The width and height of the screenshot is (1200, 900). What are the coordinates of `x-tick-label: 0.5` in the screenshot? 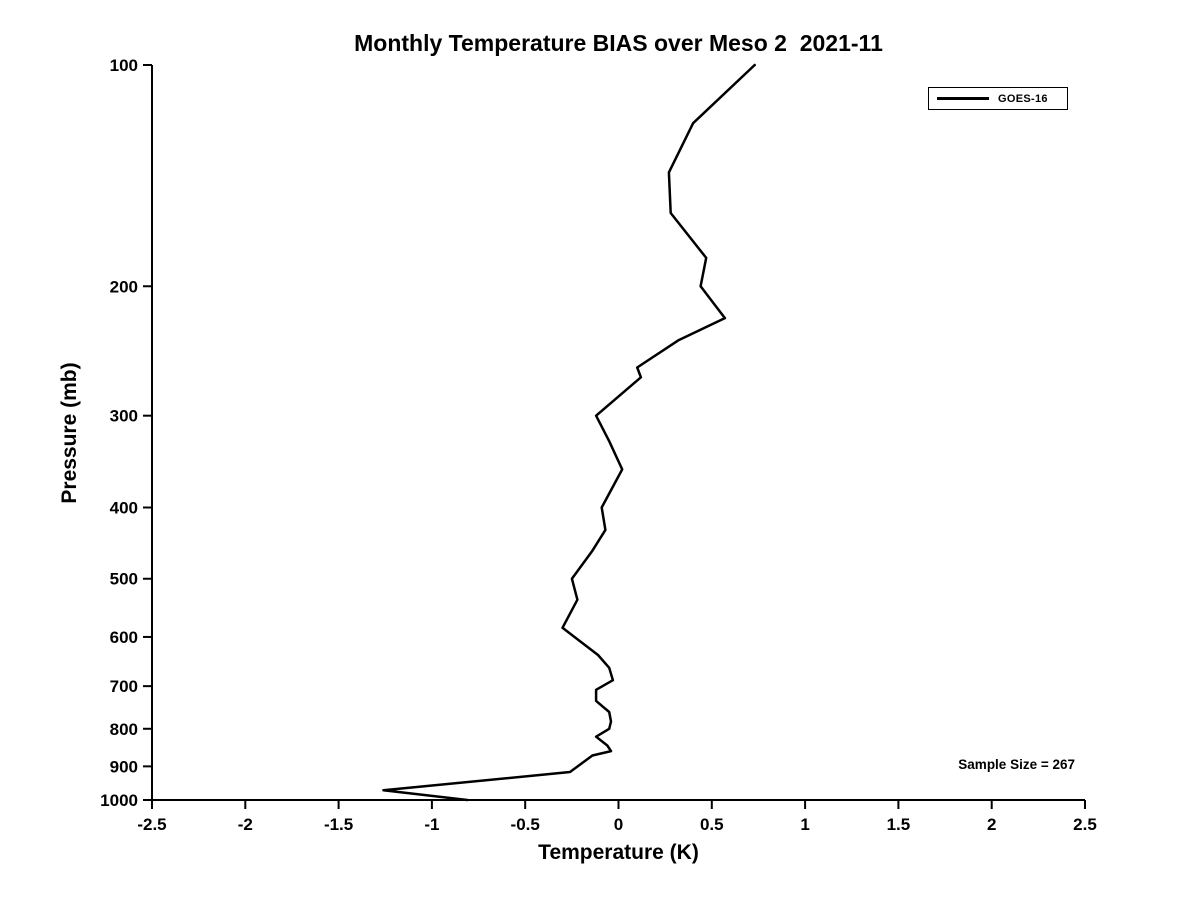 It's located at (712, 824).